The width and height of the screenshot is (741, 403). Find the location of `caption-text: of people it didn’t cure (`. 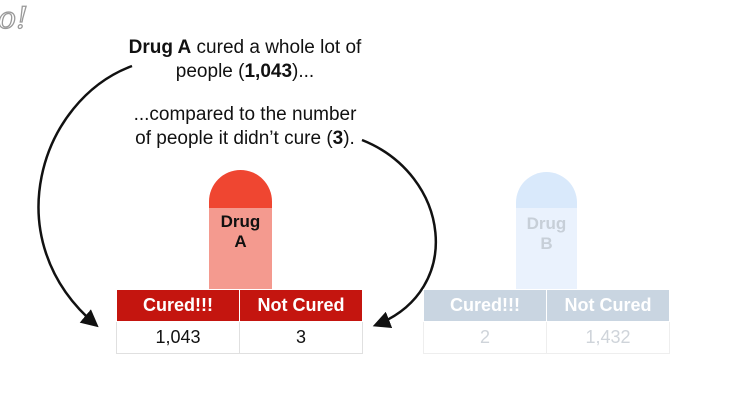

caption-text: of people it didn’t cure ( is located at coordinates (234, 138).